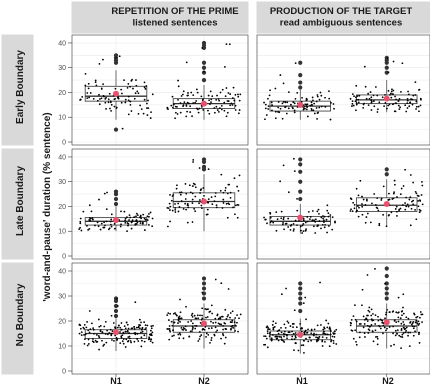 The image size is (430, 389). What do you see at coordinates (300, 303) in the screenshot?
I see `panel-r3c2-n1-outlier` at bounding box center [300, 303].